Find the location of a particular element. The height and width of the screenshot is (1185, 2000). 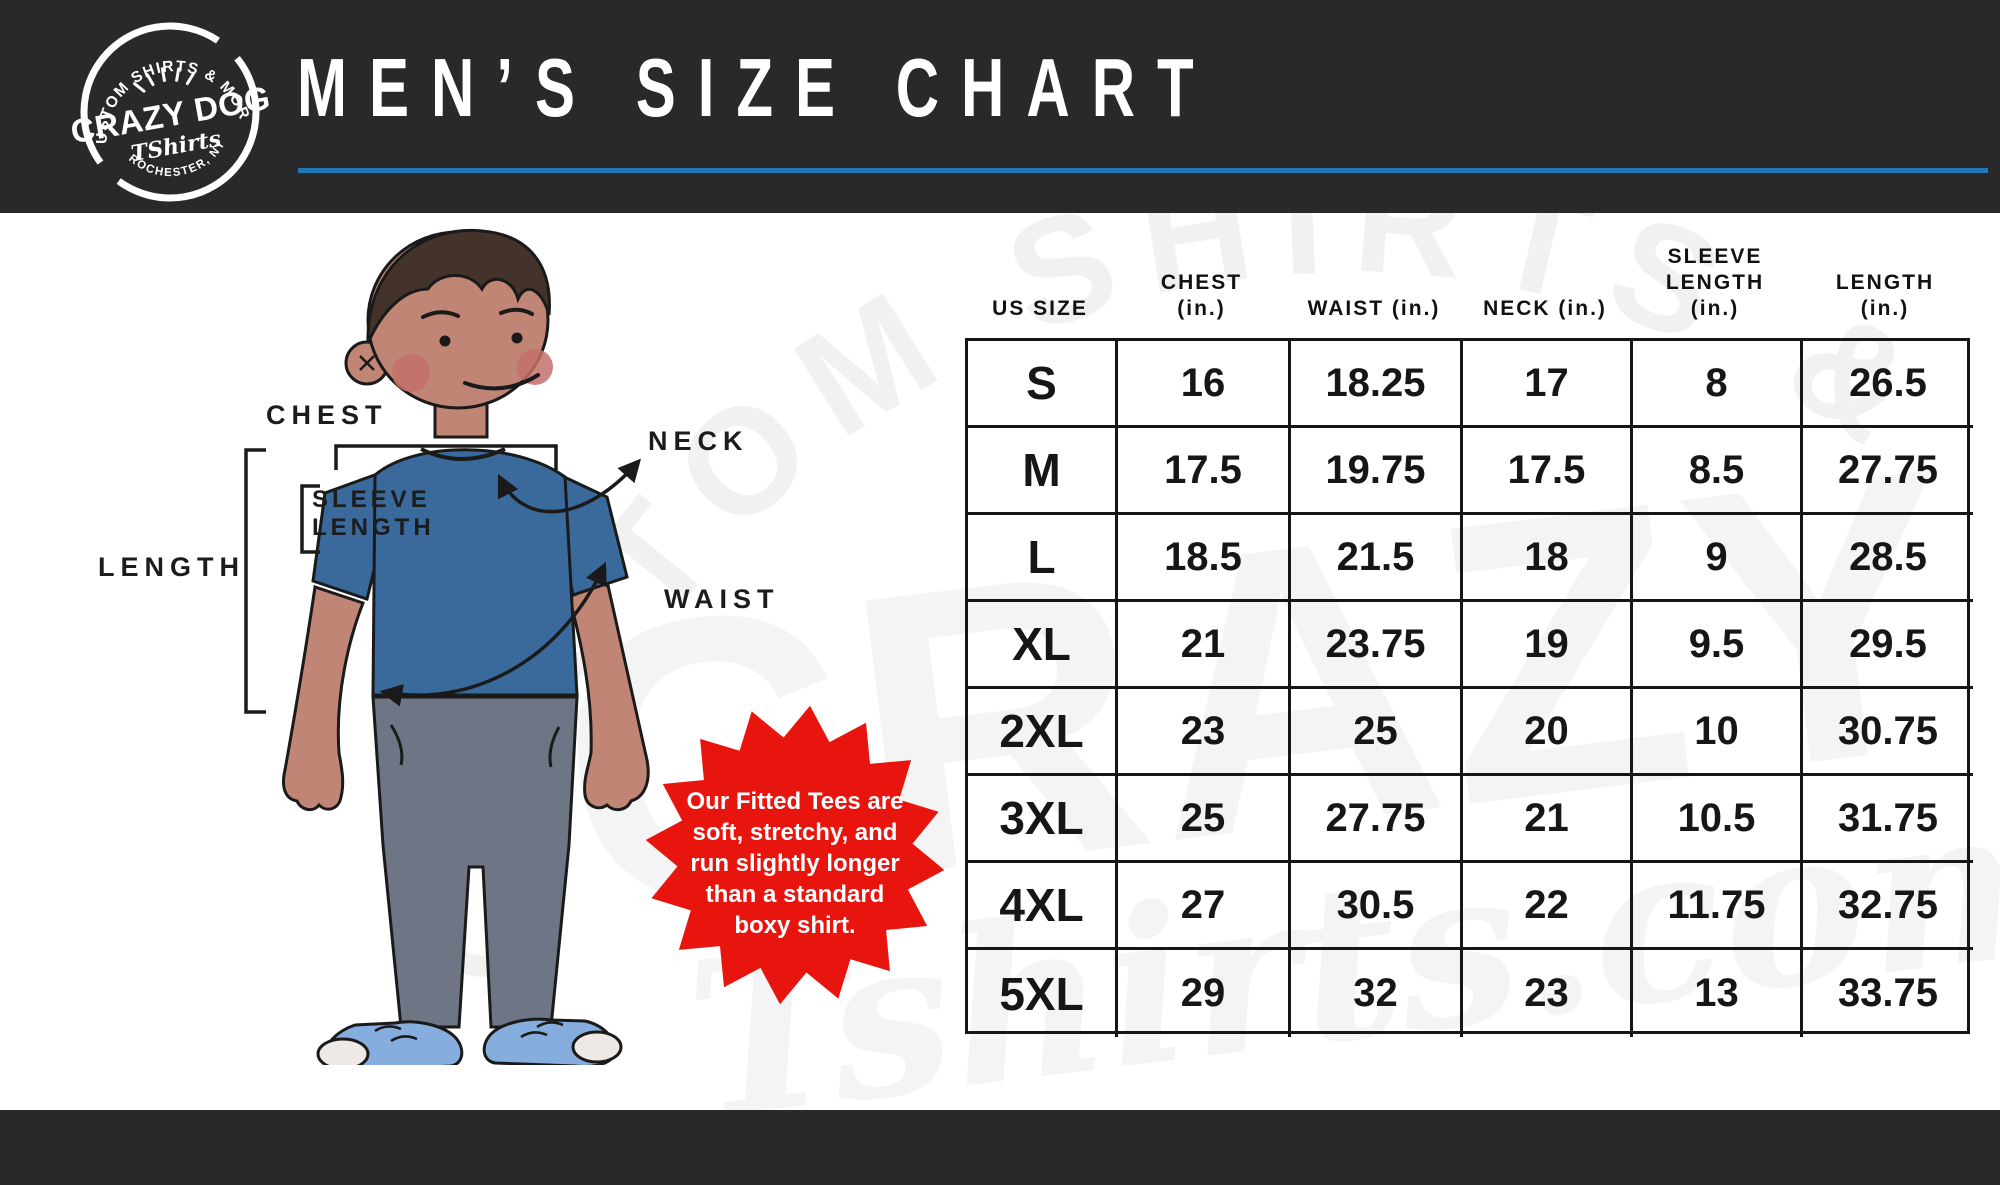

column-header-waist: WAIST (in.) is located at coordinates (1374, 285).